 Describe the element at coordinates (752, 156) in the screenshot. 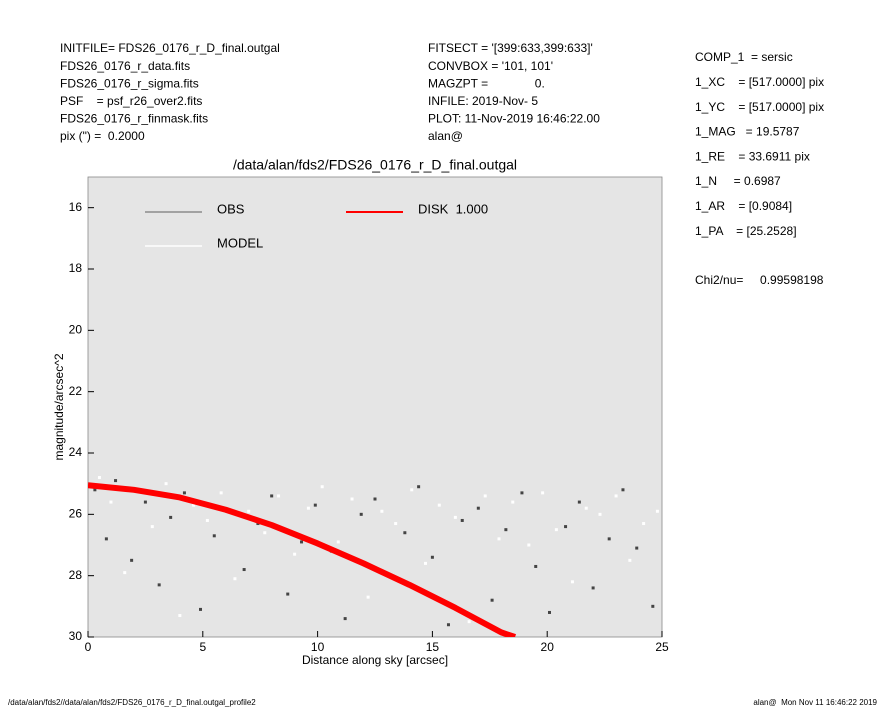

I see `param-line: 1_RE = 33.6911 pix` at that location.